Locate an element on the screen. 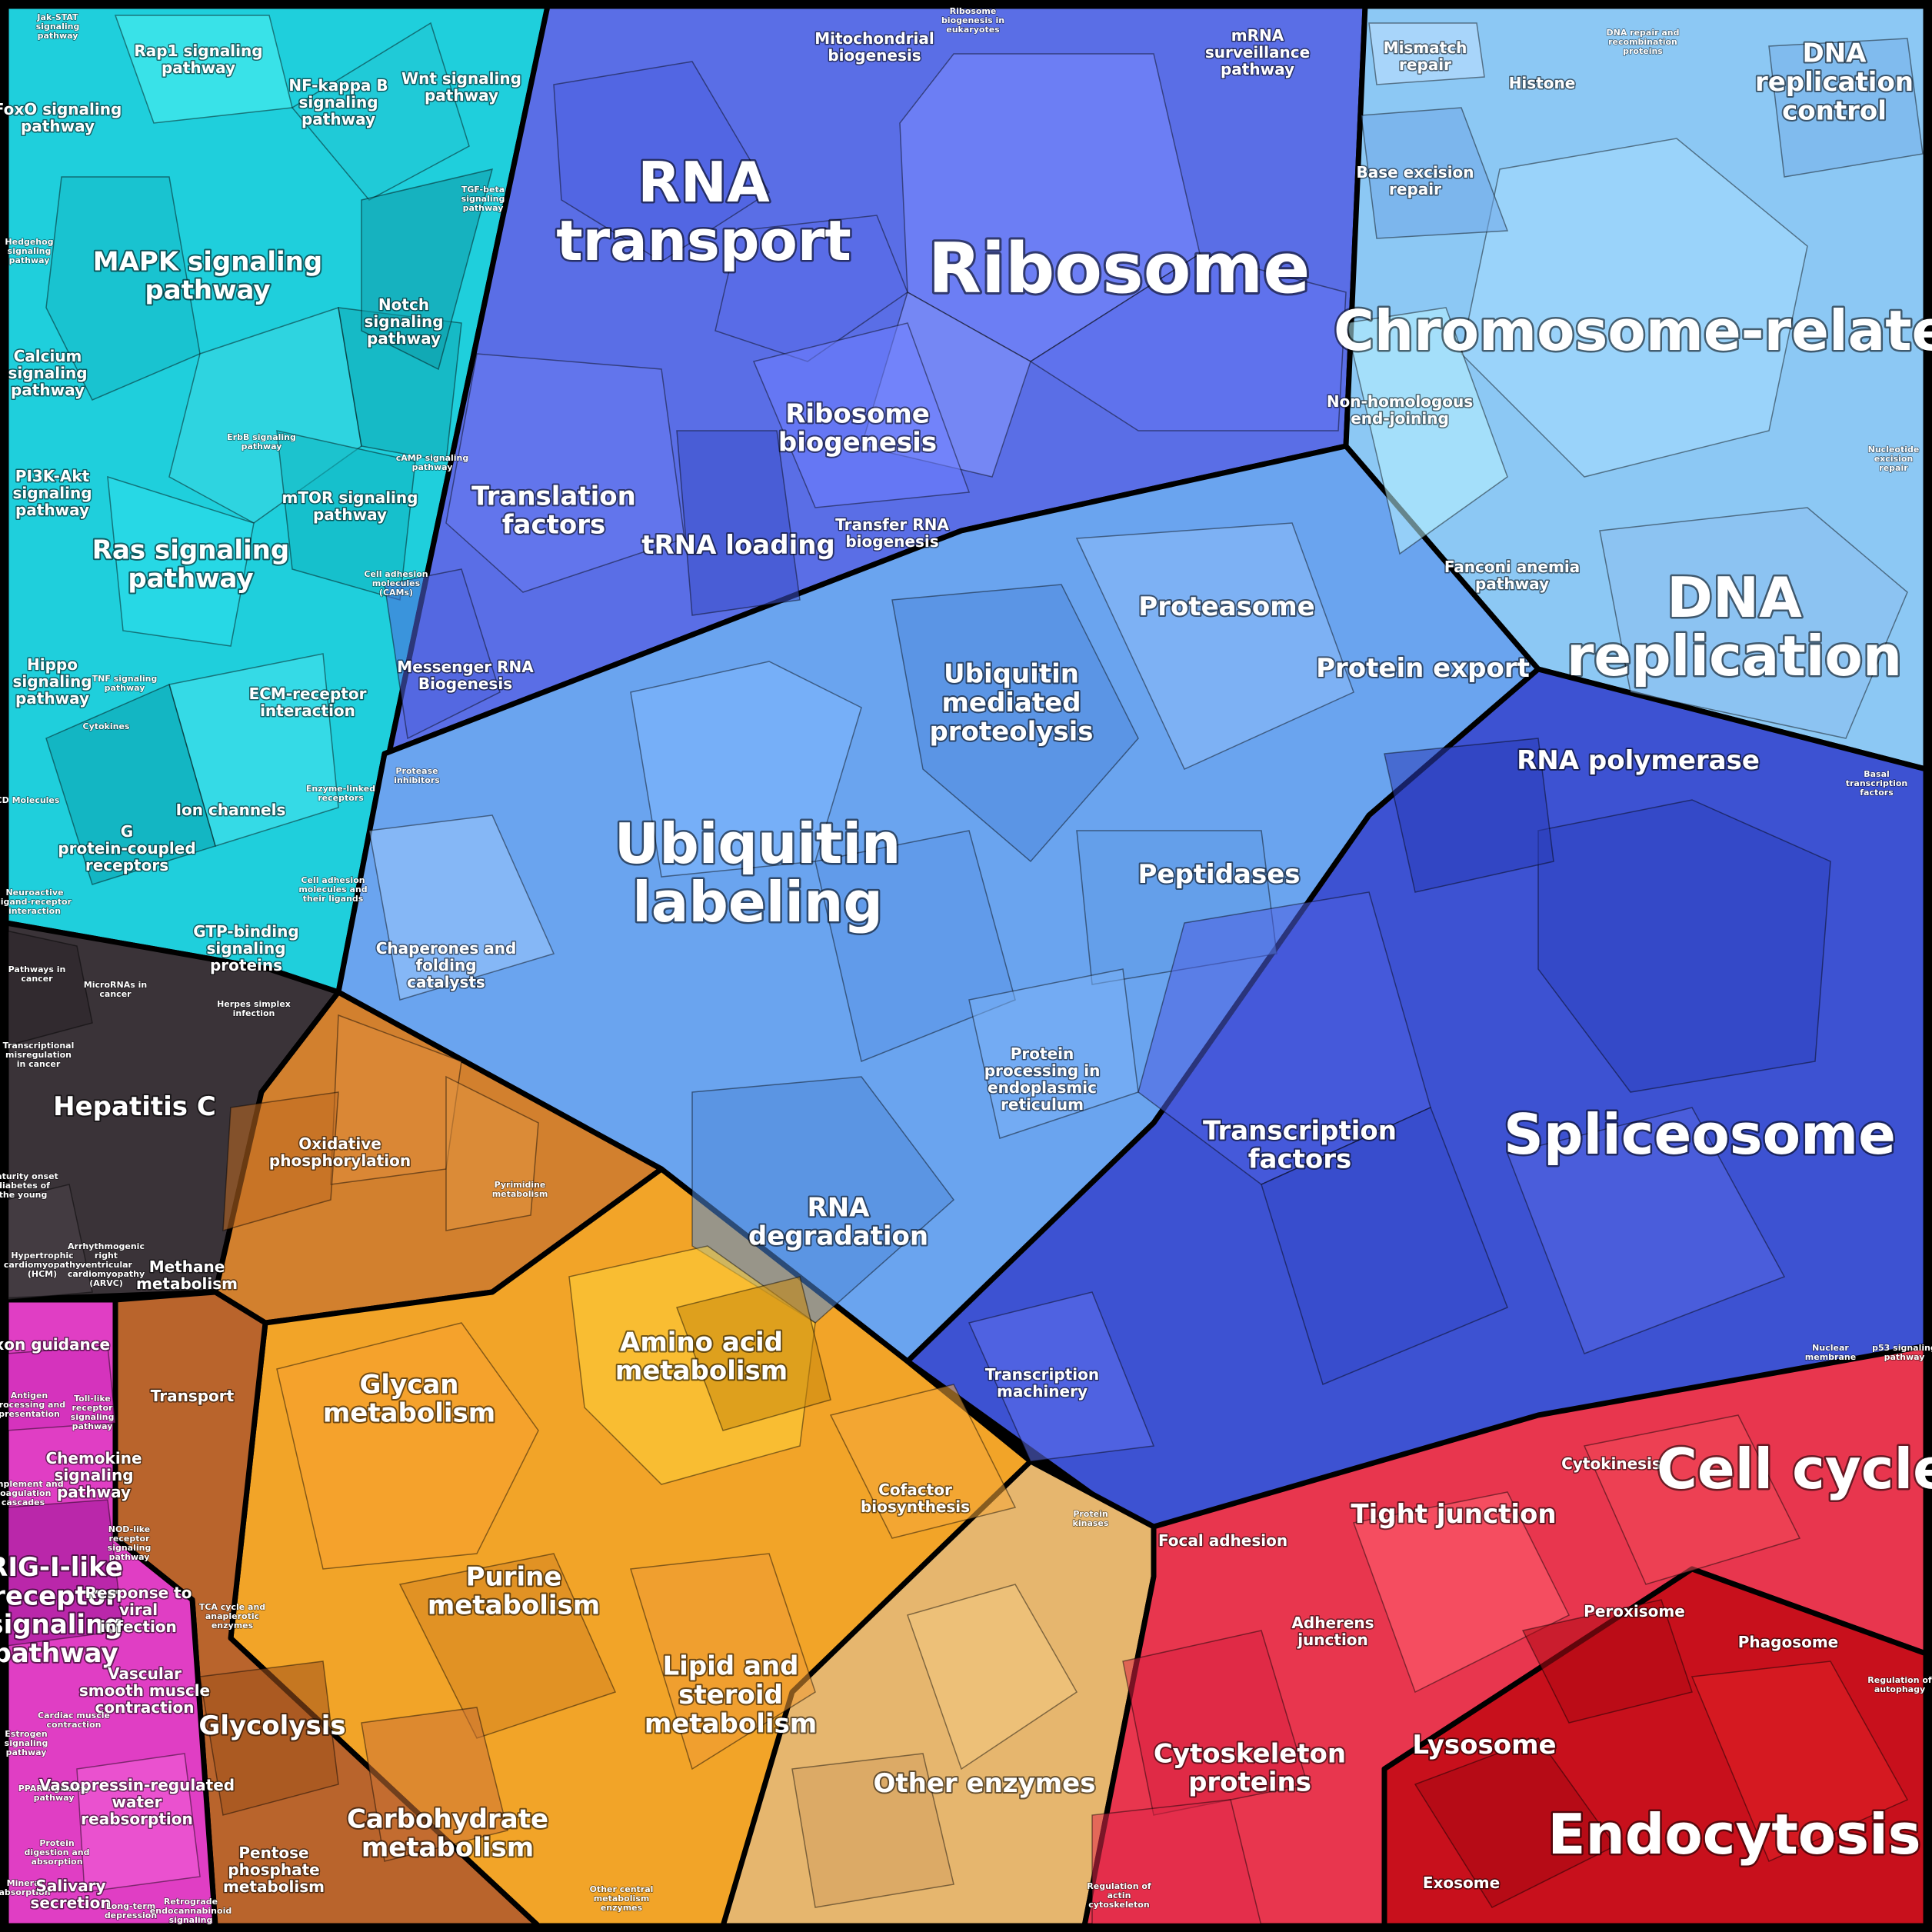 Image resolution: width=1932 pixels, height=1932 pixels. label-focal: Focal adhesion is located at coordinates (1222, 1540).